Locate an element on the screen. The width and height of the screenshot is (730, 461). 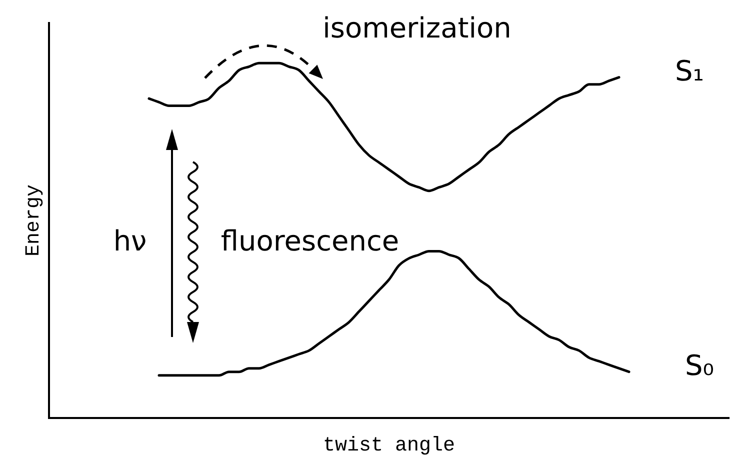
annotation: hν is located at coordinates (130, 241).